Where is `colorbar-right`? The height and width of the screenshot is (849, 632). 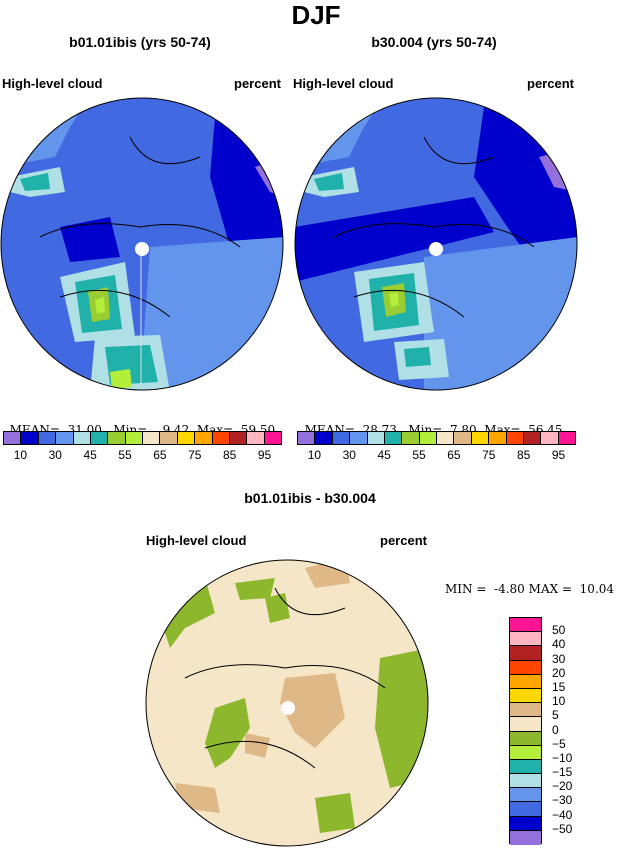 colorbar-right is located at coordinates (436, 438).